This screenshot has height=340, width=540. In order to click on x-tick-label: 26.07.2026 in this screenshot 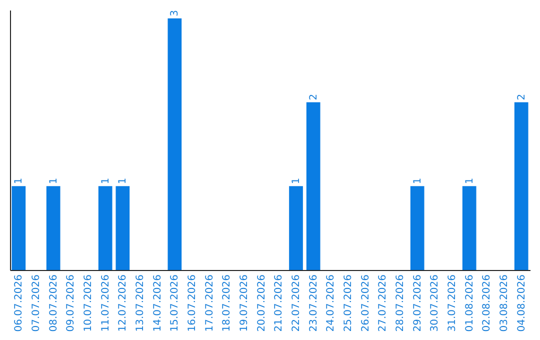, I will do `click(366, 303)`.